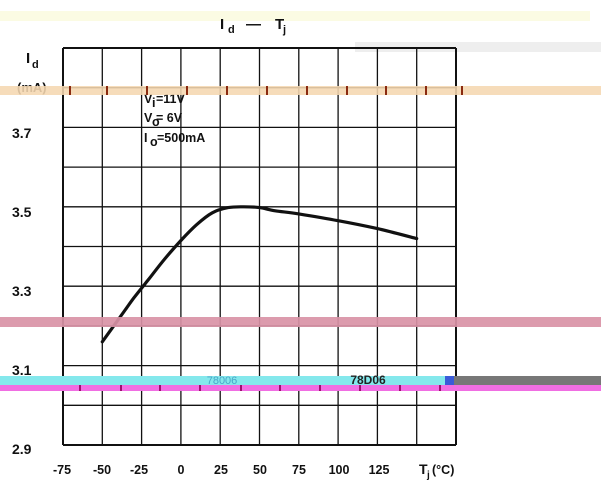 This screenshot has width=608, height=485. I want to click on y-tick-label: 3.5, so click(22, 212).